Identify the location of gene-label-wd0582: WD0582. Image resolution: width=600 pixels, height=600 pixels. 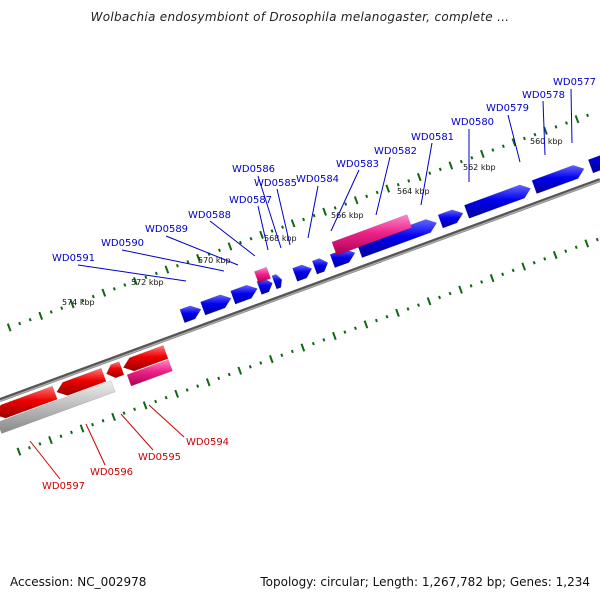
(395, 151).